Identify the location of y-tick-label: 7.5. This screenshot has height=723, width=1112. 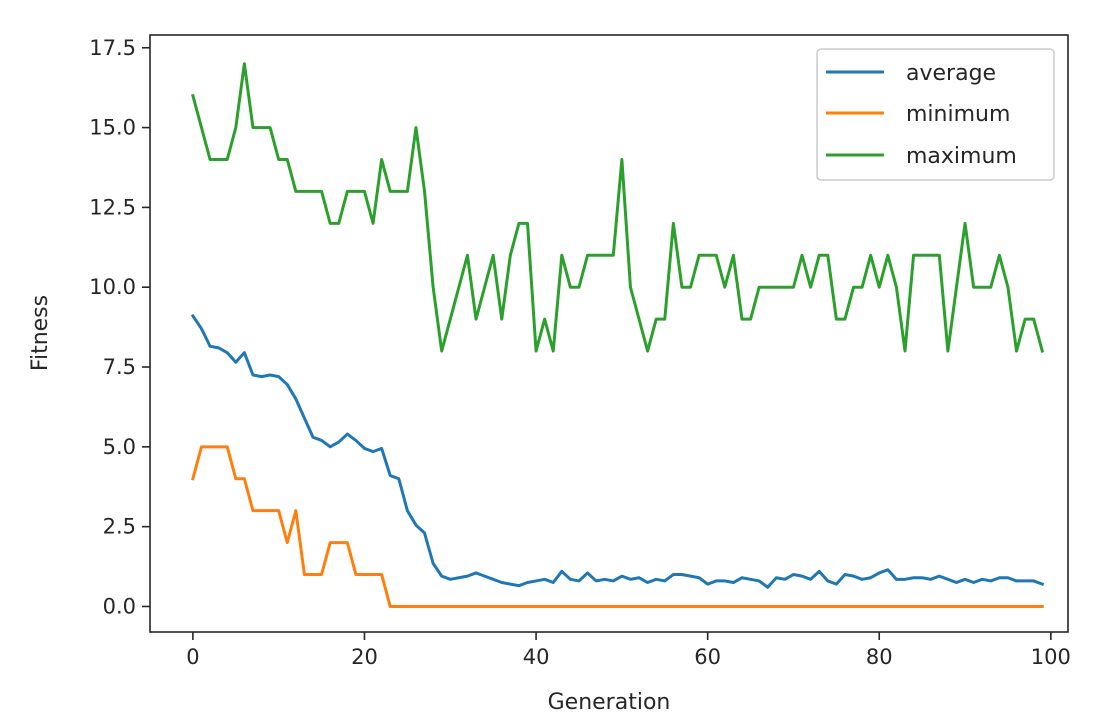
(119, 367).